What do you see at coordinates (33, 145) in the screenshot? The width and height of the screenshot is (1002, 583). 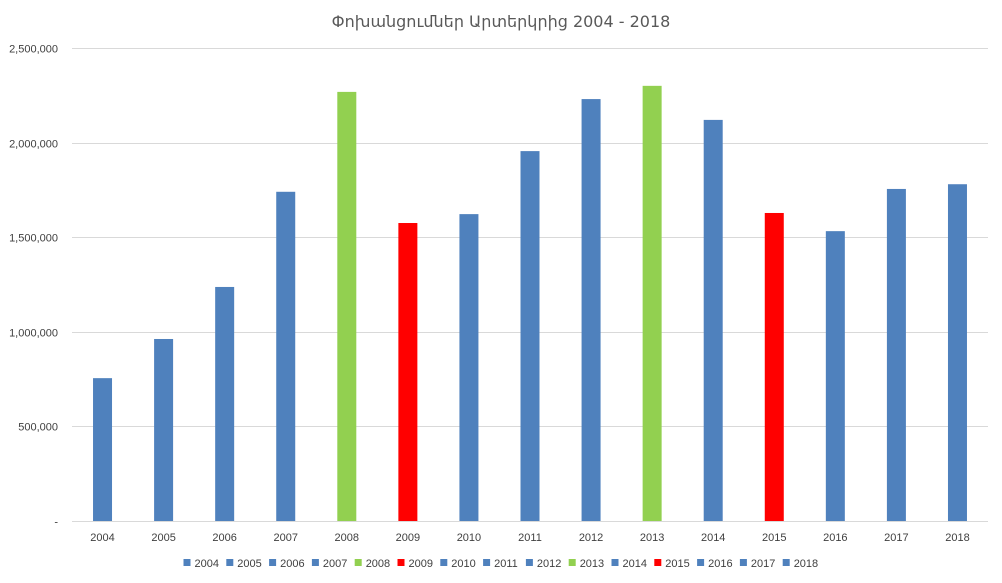 I see `y-tick-label: 2,000,000` at bounding box center [33, 145].